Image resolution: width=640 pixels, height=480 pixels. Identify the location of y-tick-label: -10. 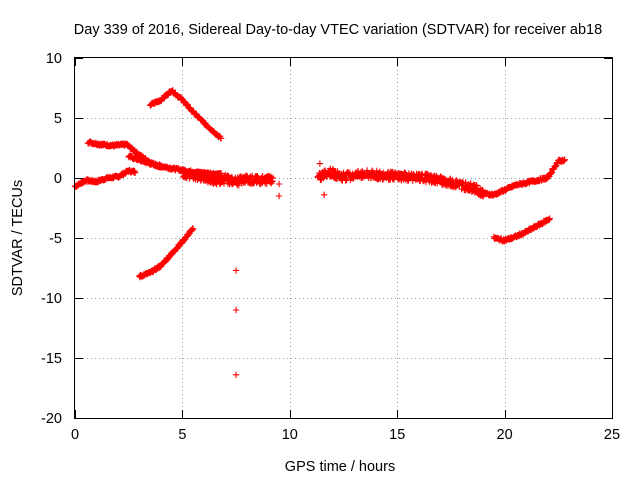
(51, 299).